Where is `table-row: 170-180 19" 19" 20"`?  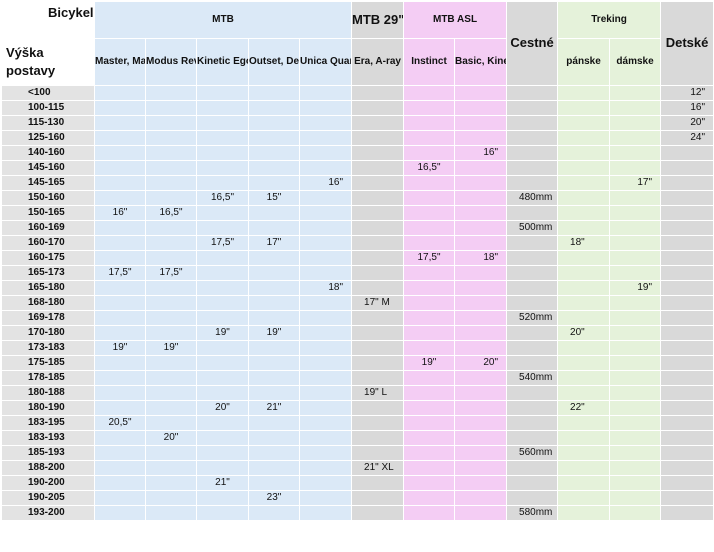 table-row: 170-180 19" 19" 20" is located at coordinates (357, 333).